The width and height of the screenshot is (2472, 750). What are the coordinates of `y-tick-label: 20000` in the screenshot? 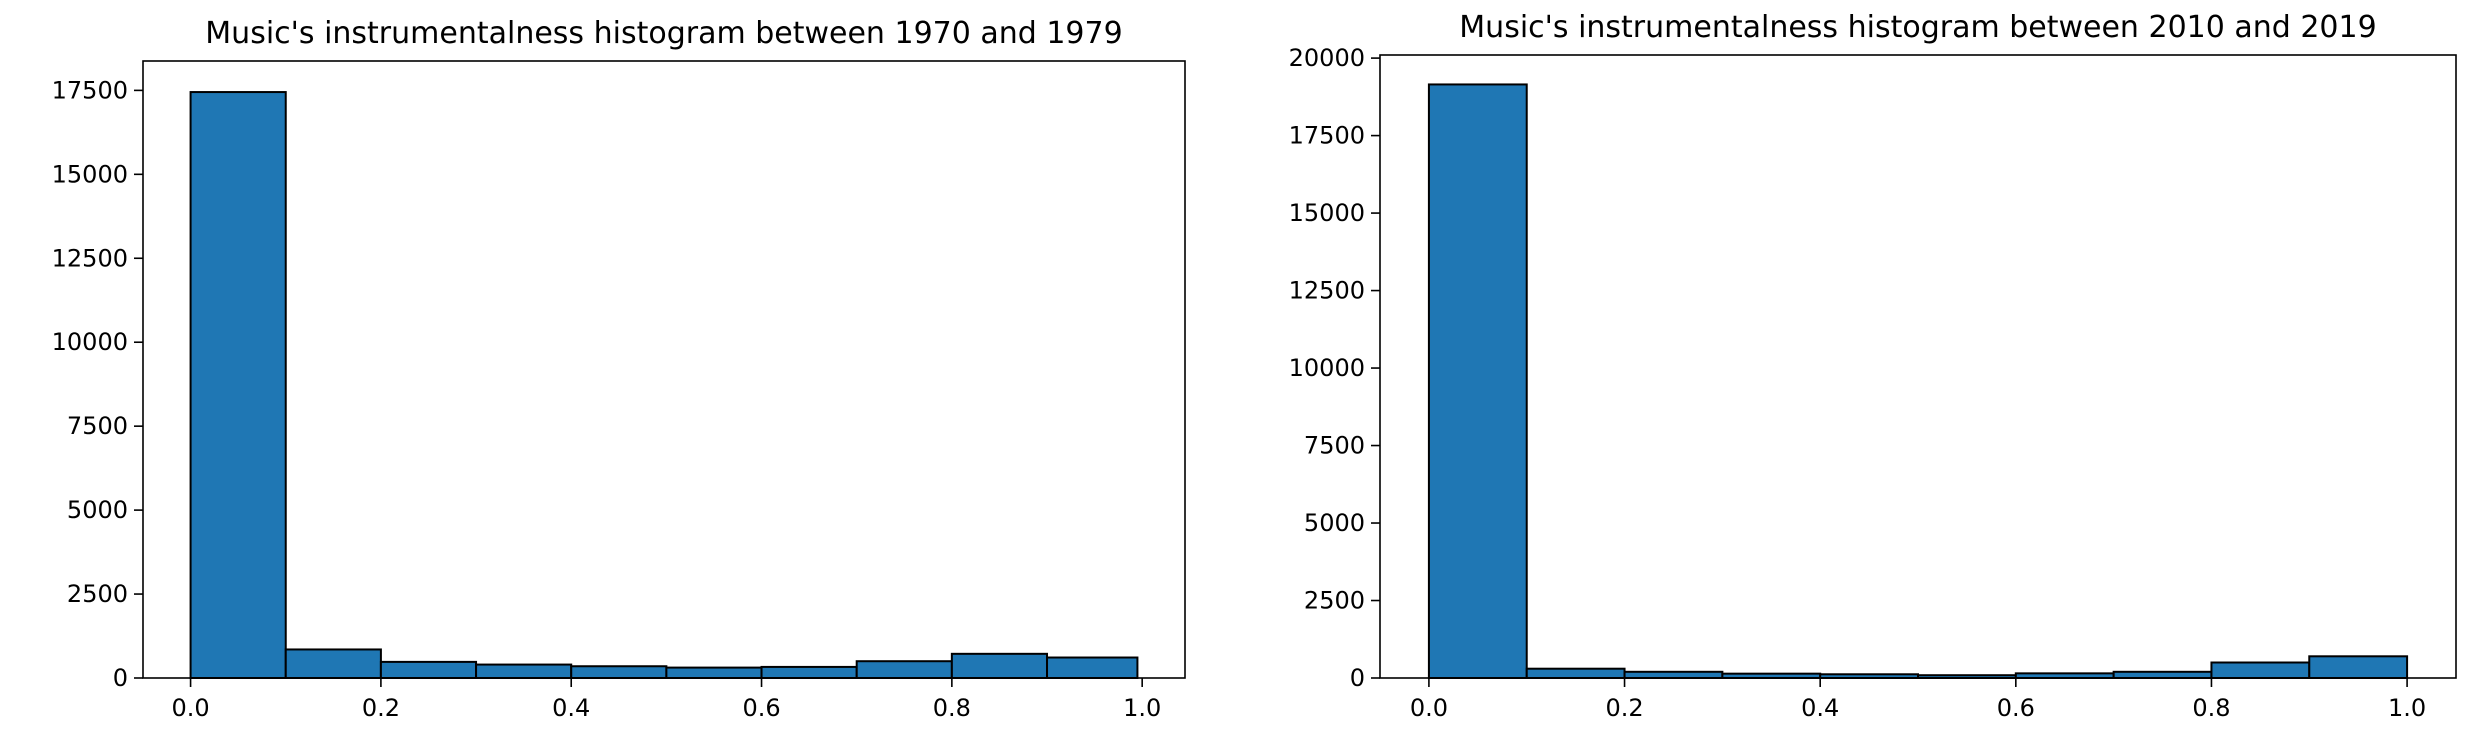 It's located at (1327, 58).